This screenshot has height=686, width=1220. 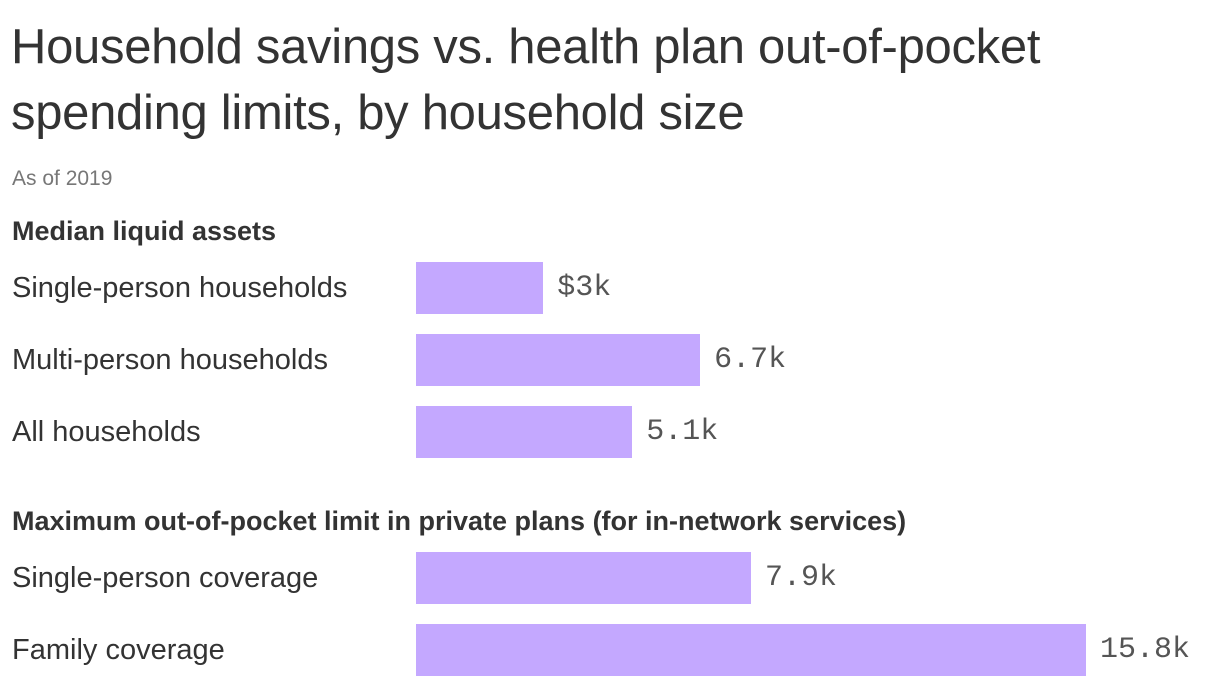 What do you see at coordinates (801, 578) in the screenshot?
I see `data-label: 7.9k` at bounding box center [801, 578].